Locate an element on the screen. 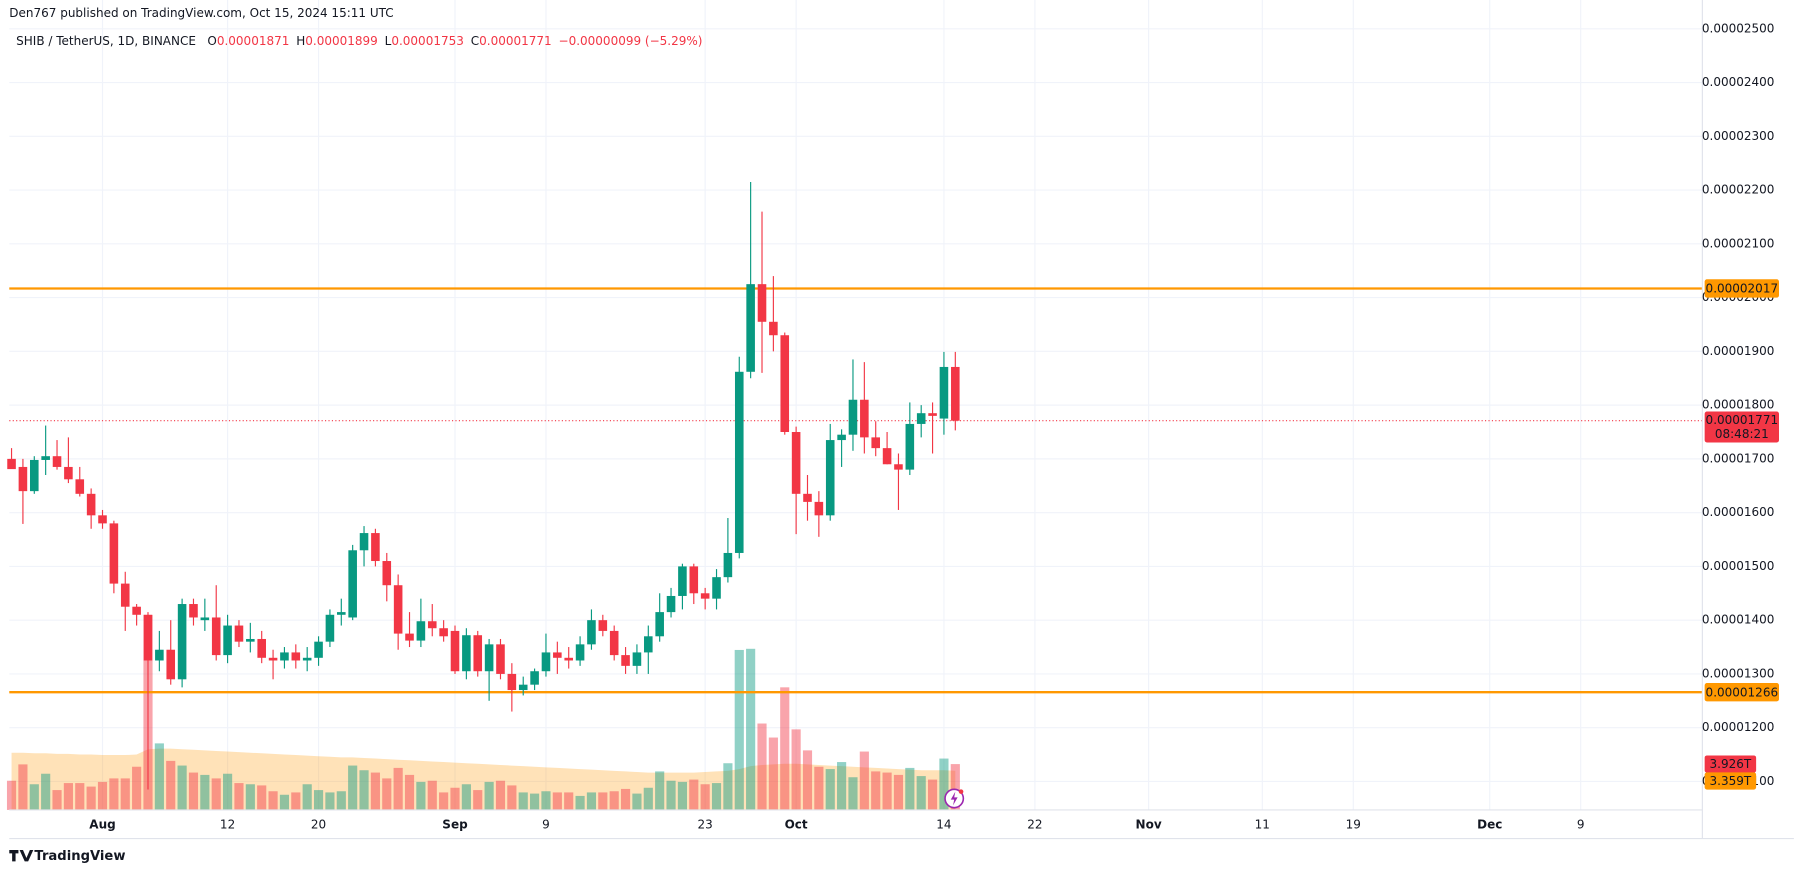 The height and width of the screenshot is (874, 1794). x-tick-label: 14 is located at coordinates (943, 824).